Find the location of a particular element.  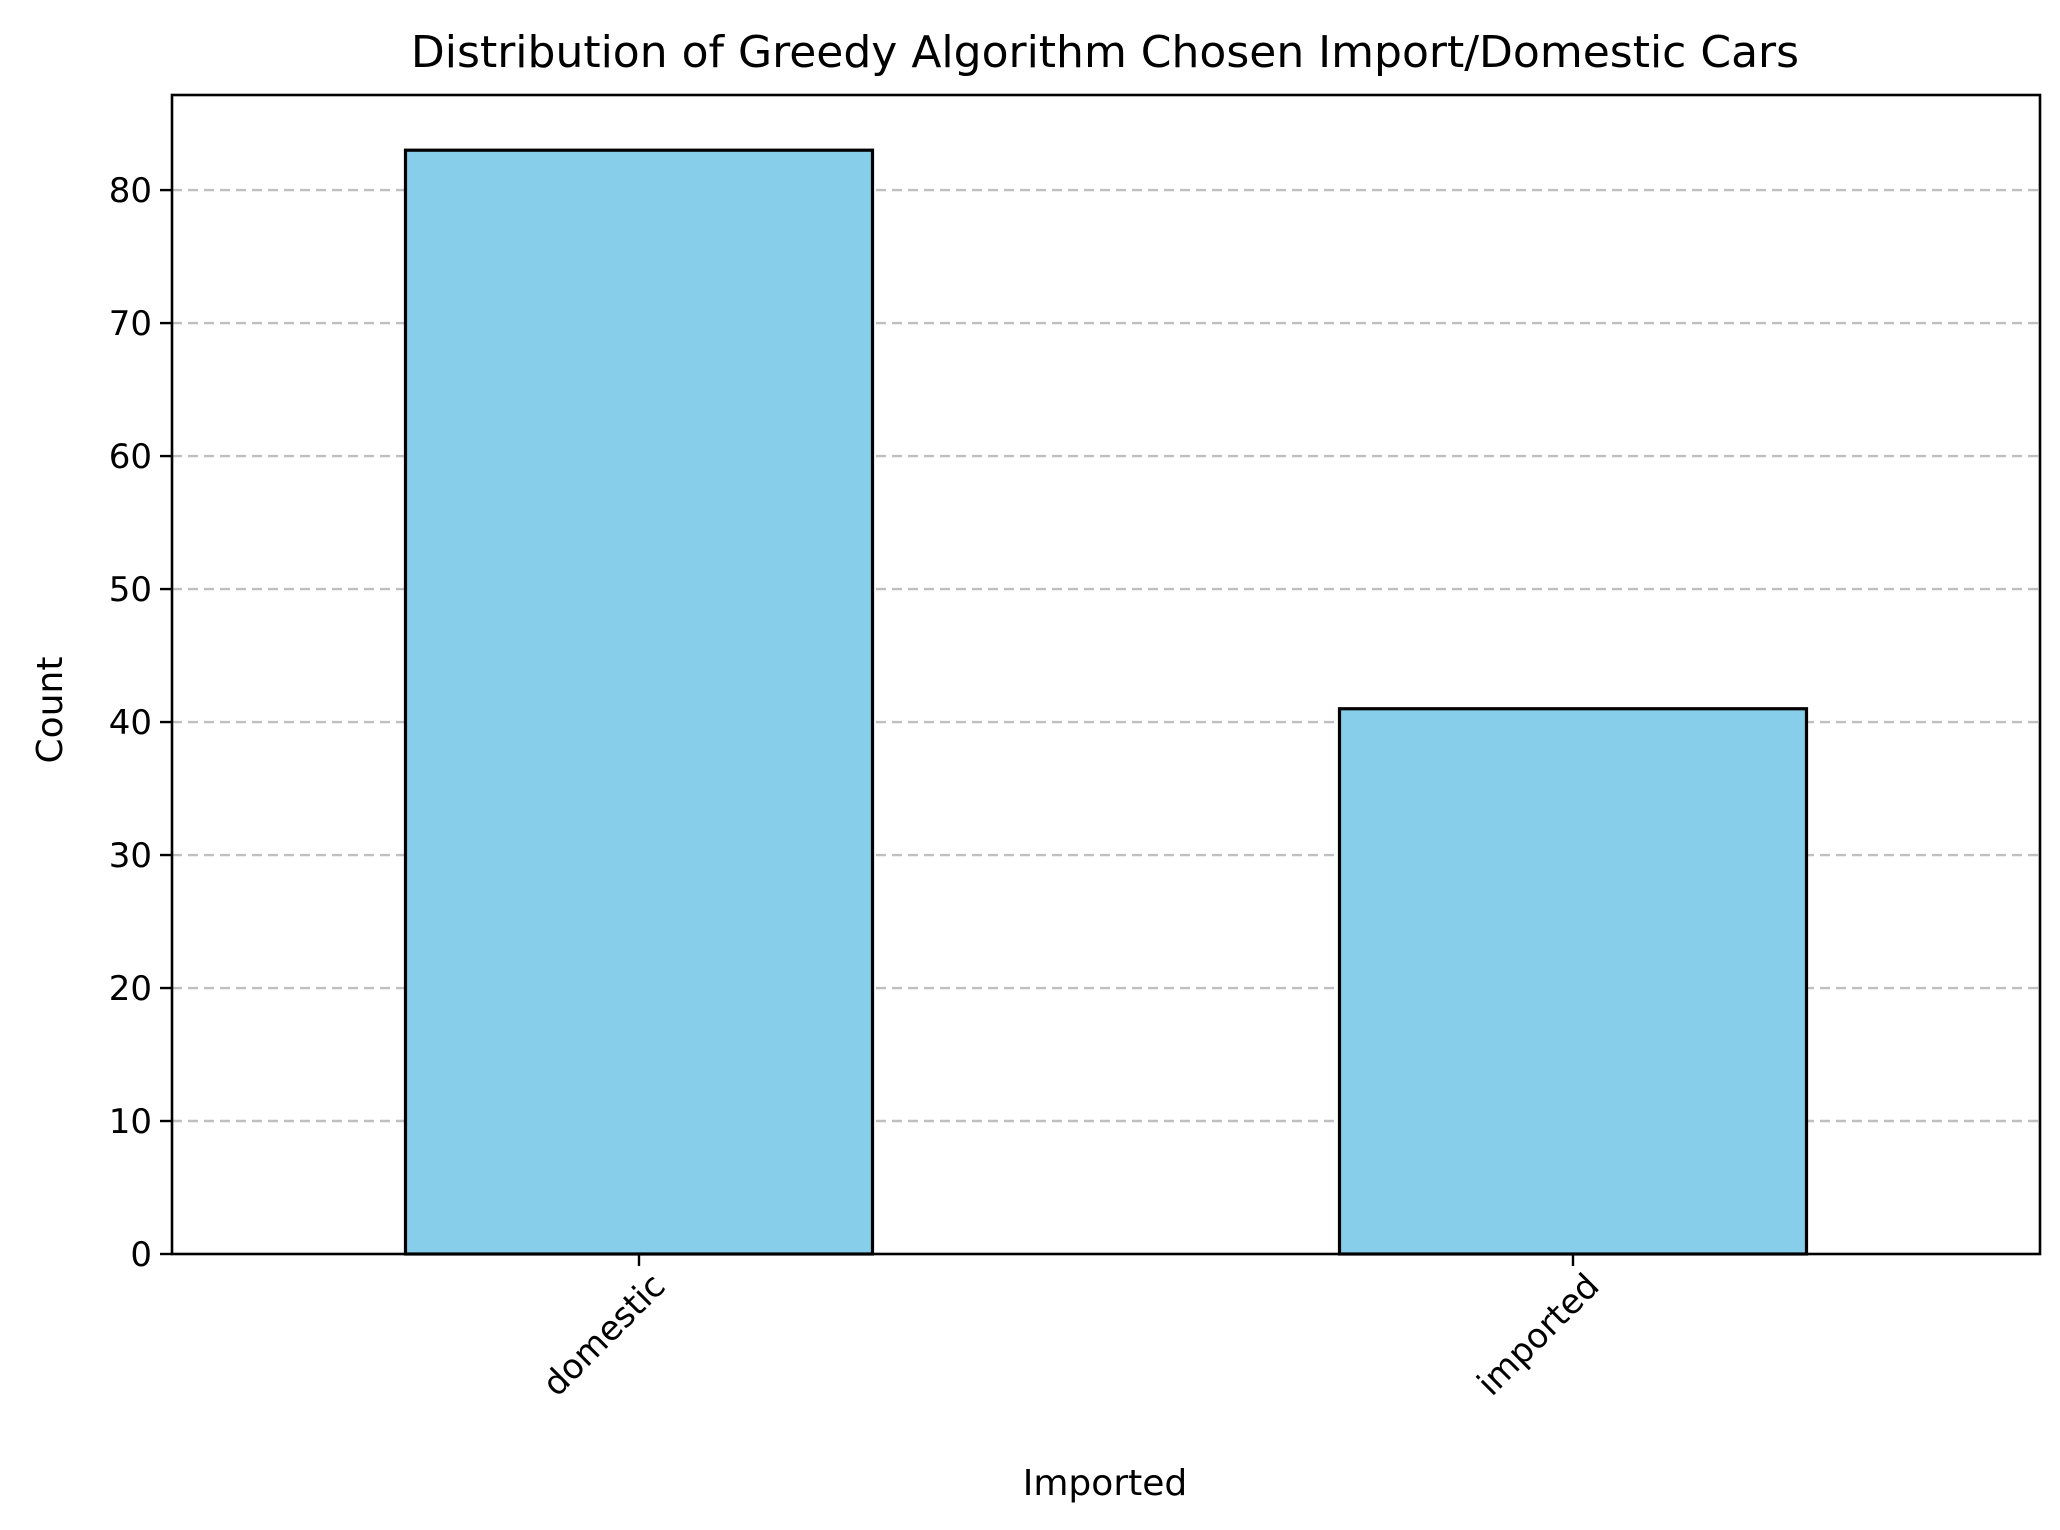

y-tick-label: 10 is located at coordinates (130, 1122).